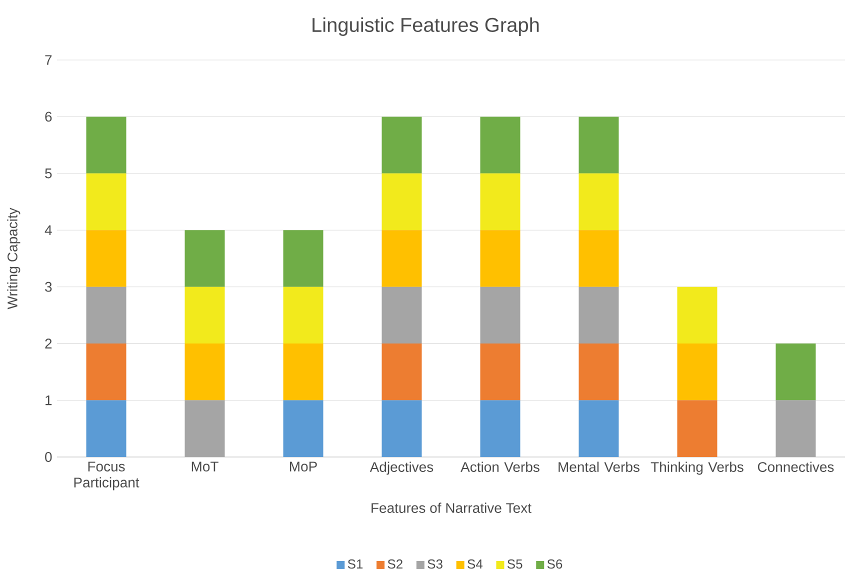 The height and width of the screenshot is (574, 851). Describe the element at coordinates (355, 564) in the screenshot. I see `legend-label: S1` at that location.